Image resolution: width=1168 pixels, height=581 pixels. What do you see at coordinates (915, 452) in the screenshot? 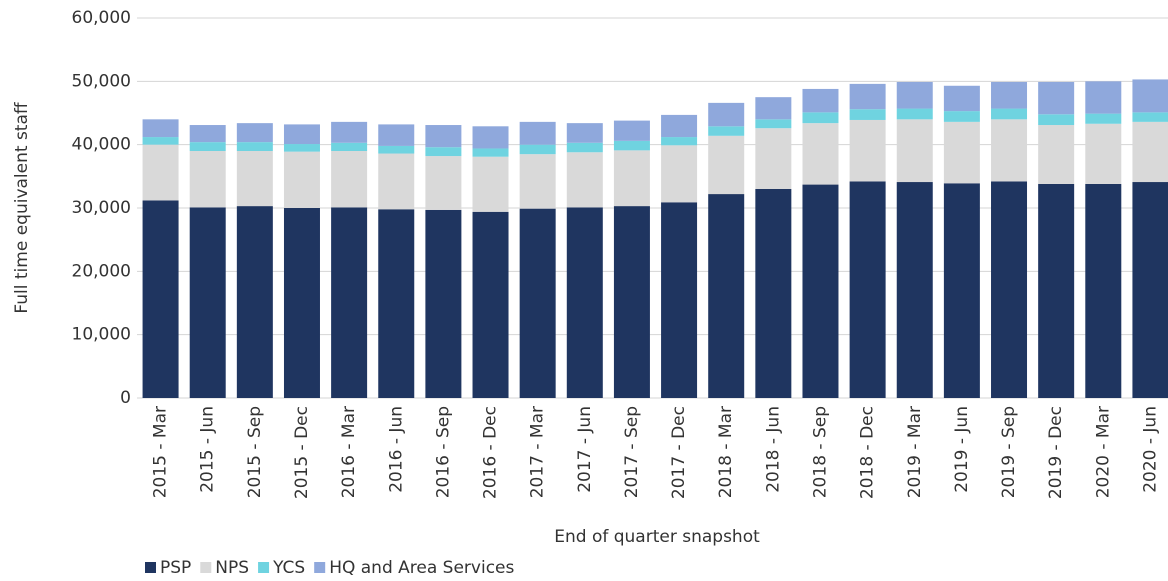
I see `x-tick-label: 2019 - Mar` at bounding box center [915, 452].